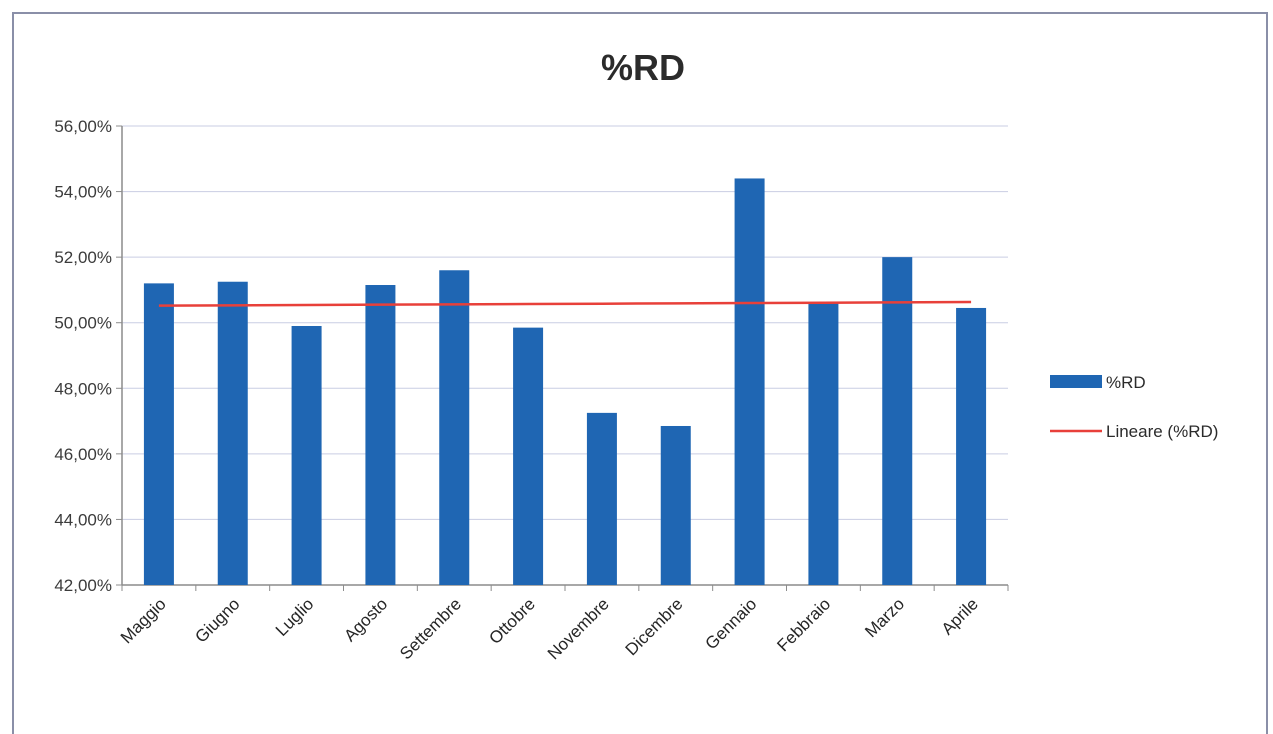 The width and height of the screenshot is (1273, 734). Describe the element at coordinates (803, 624) in the screenshot. I see `x-tick-label: Febbraio` at that location.